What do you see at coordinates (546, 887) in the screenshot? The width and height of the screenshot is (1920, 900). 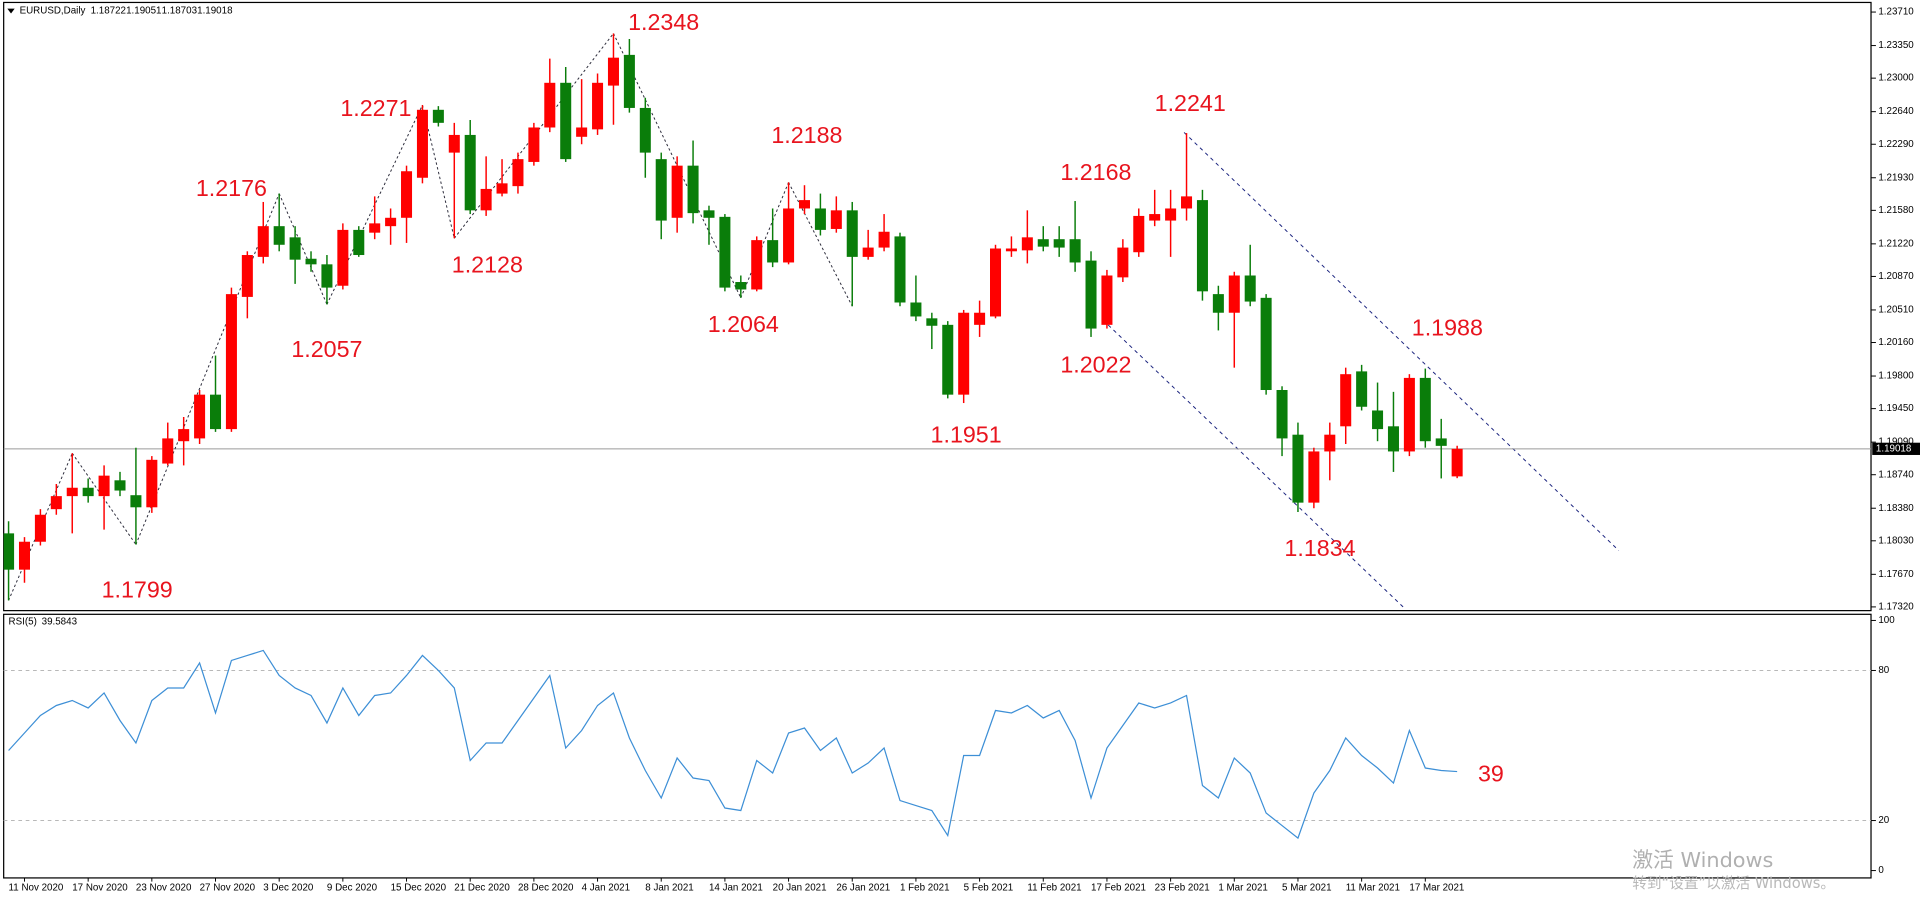 I see `x-tick-label: 28 Dec 2020` at bounding box center [546, 887].